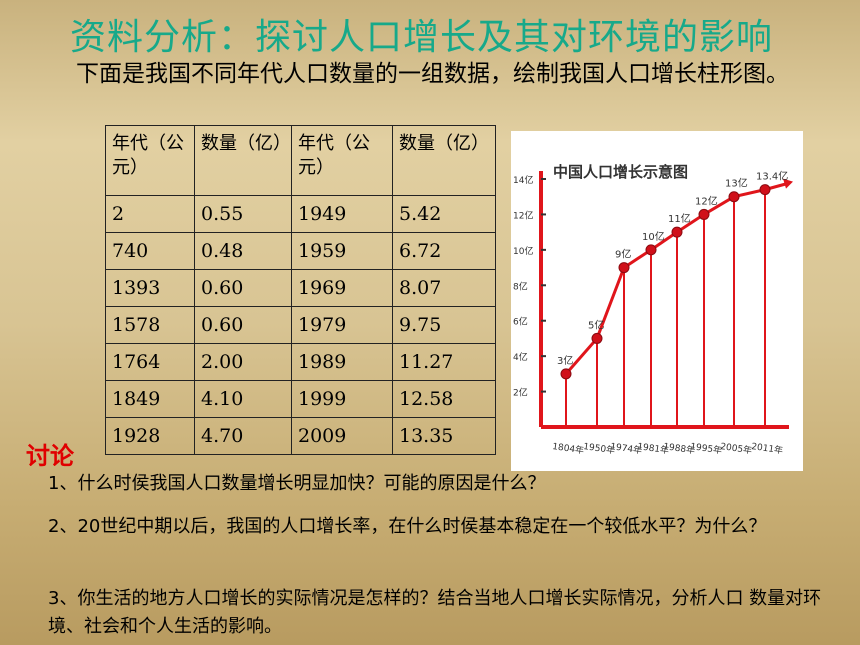 This screenshot has height=645, width=860. What do you see at coordinates (520, 286) in the screenshot?
I see `y-tick-label: 8亿` at bounding box center [520, 286].